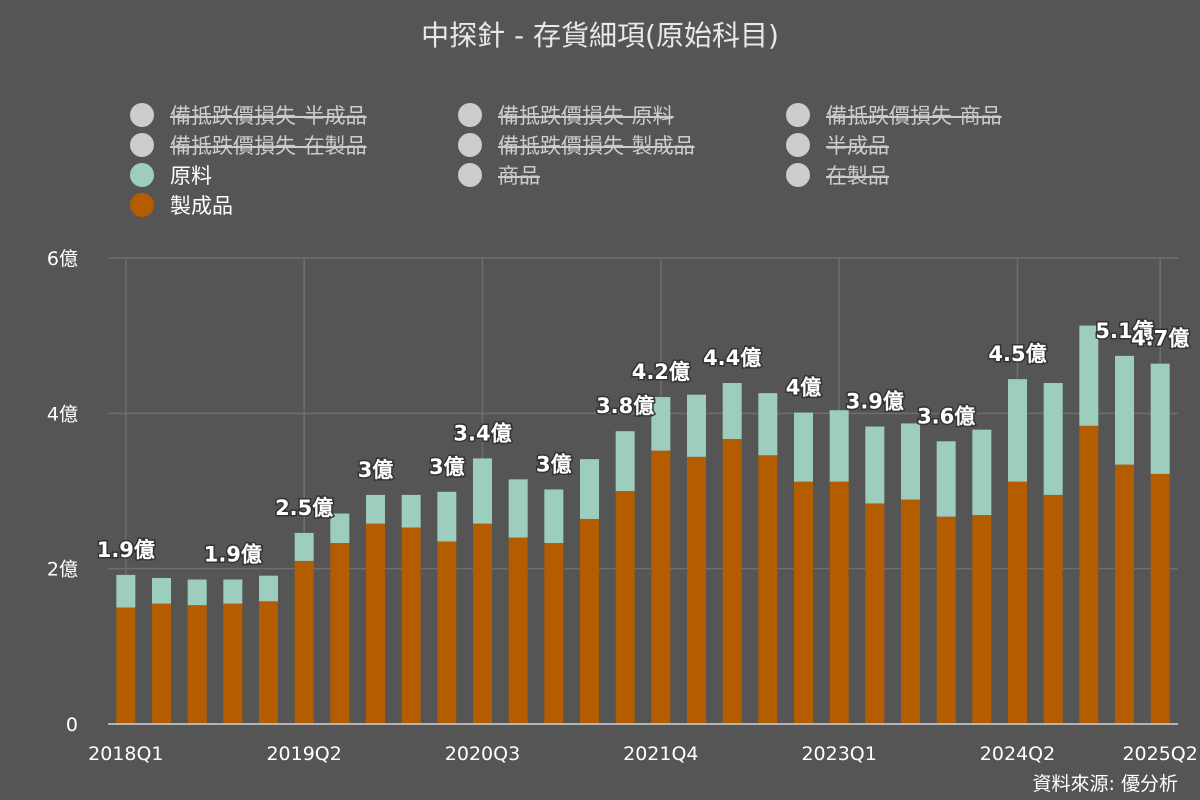  I want to click on legend-item-3: 備抵跌價損失-在製品, so click(294, 145).